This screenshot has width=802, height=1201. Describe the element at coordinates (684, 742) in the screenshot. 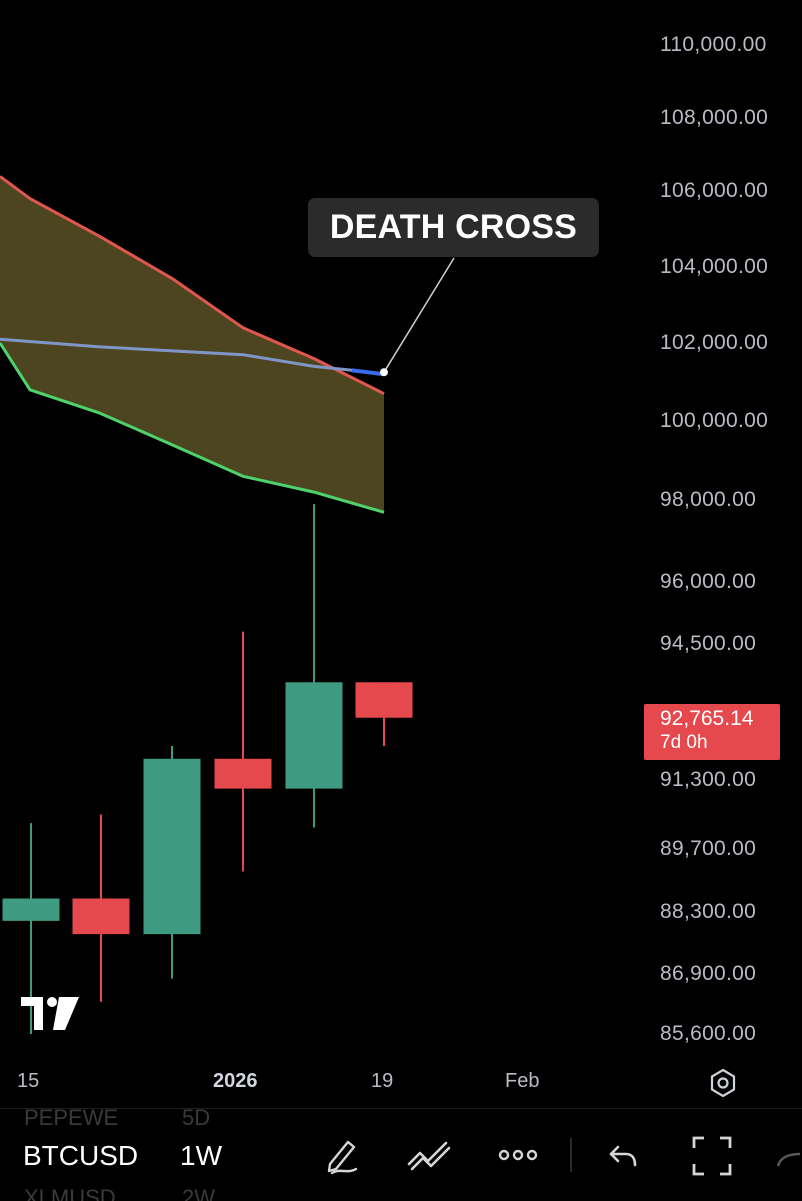

I see `bar-countdown: 7d 0h` at that location.